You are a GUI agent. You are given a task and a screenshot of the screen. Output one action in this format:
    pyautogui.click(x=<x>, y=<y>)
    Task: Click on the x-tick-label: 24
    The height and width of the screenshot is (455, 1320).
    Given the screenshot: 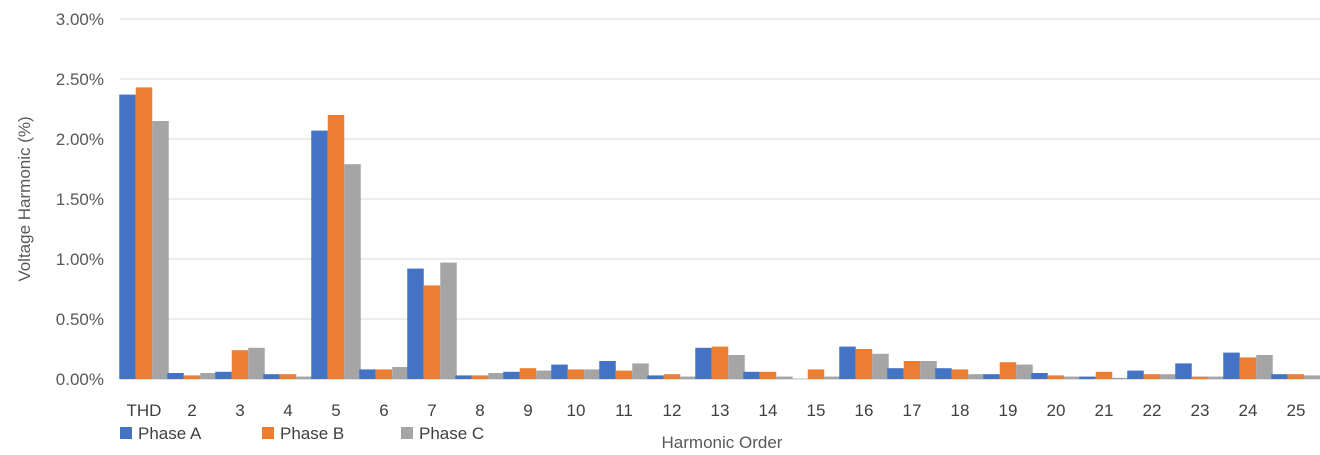 What is the action you would take?
    pyautogui.click(x=1248, y=410)
    